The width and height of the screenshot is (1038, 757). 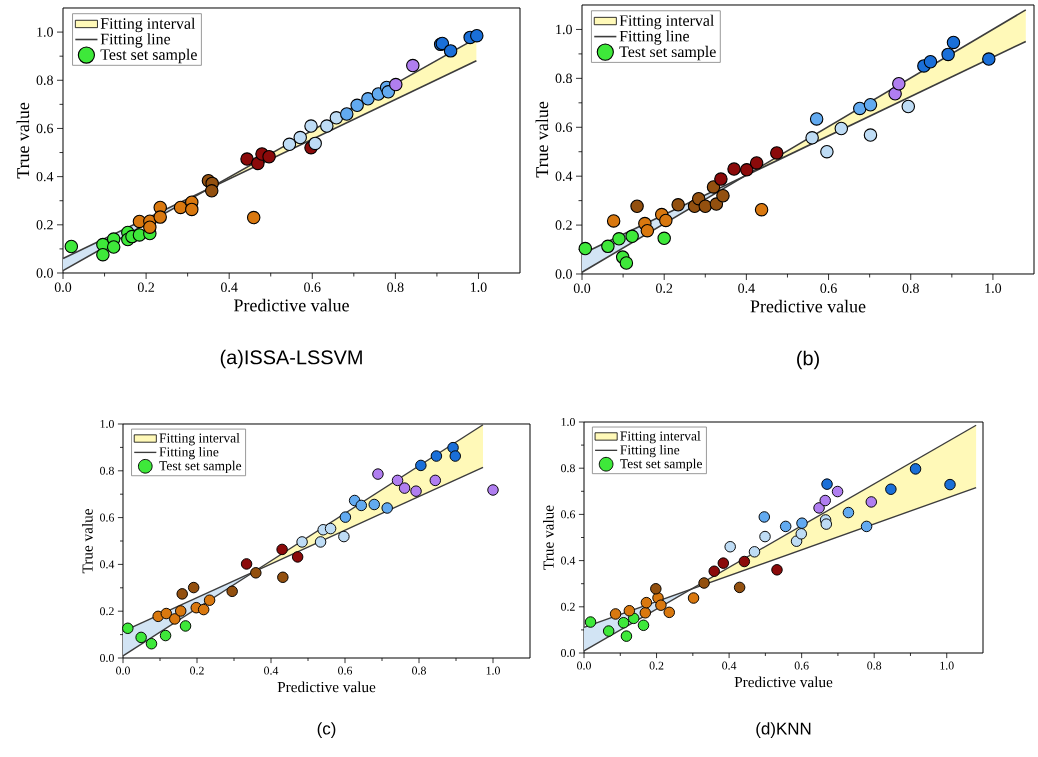 What do you see at coordinates (291, 359) in the screenshot?
I see `text: (a)ISSA-LSSVM` at bounding box center [291, 359].